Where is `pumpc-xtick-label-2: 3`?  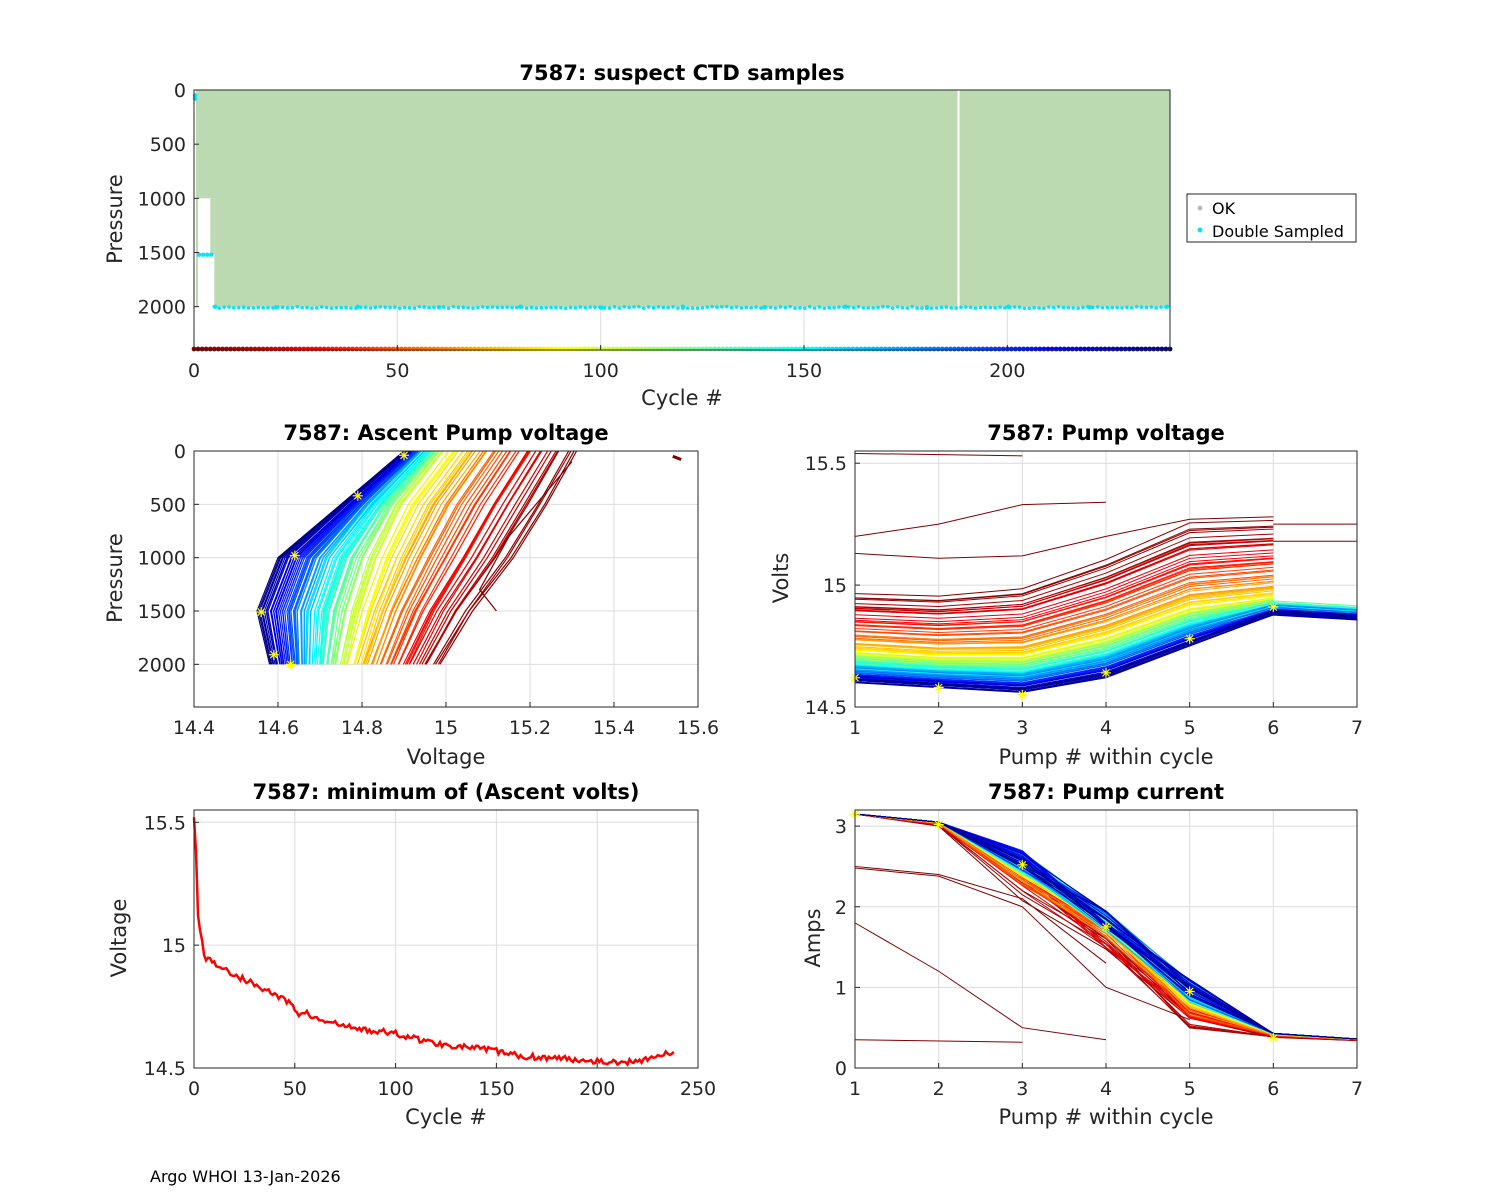 pumpc-xtick-label-2: 3 is located at coordinates (1022, 1089).